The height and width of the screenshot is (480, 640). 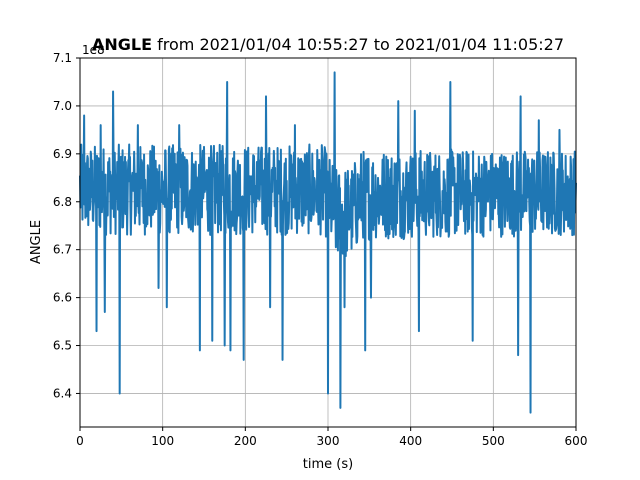 I want to click on x-tick-label: 500, so click(x=493, y=441).